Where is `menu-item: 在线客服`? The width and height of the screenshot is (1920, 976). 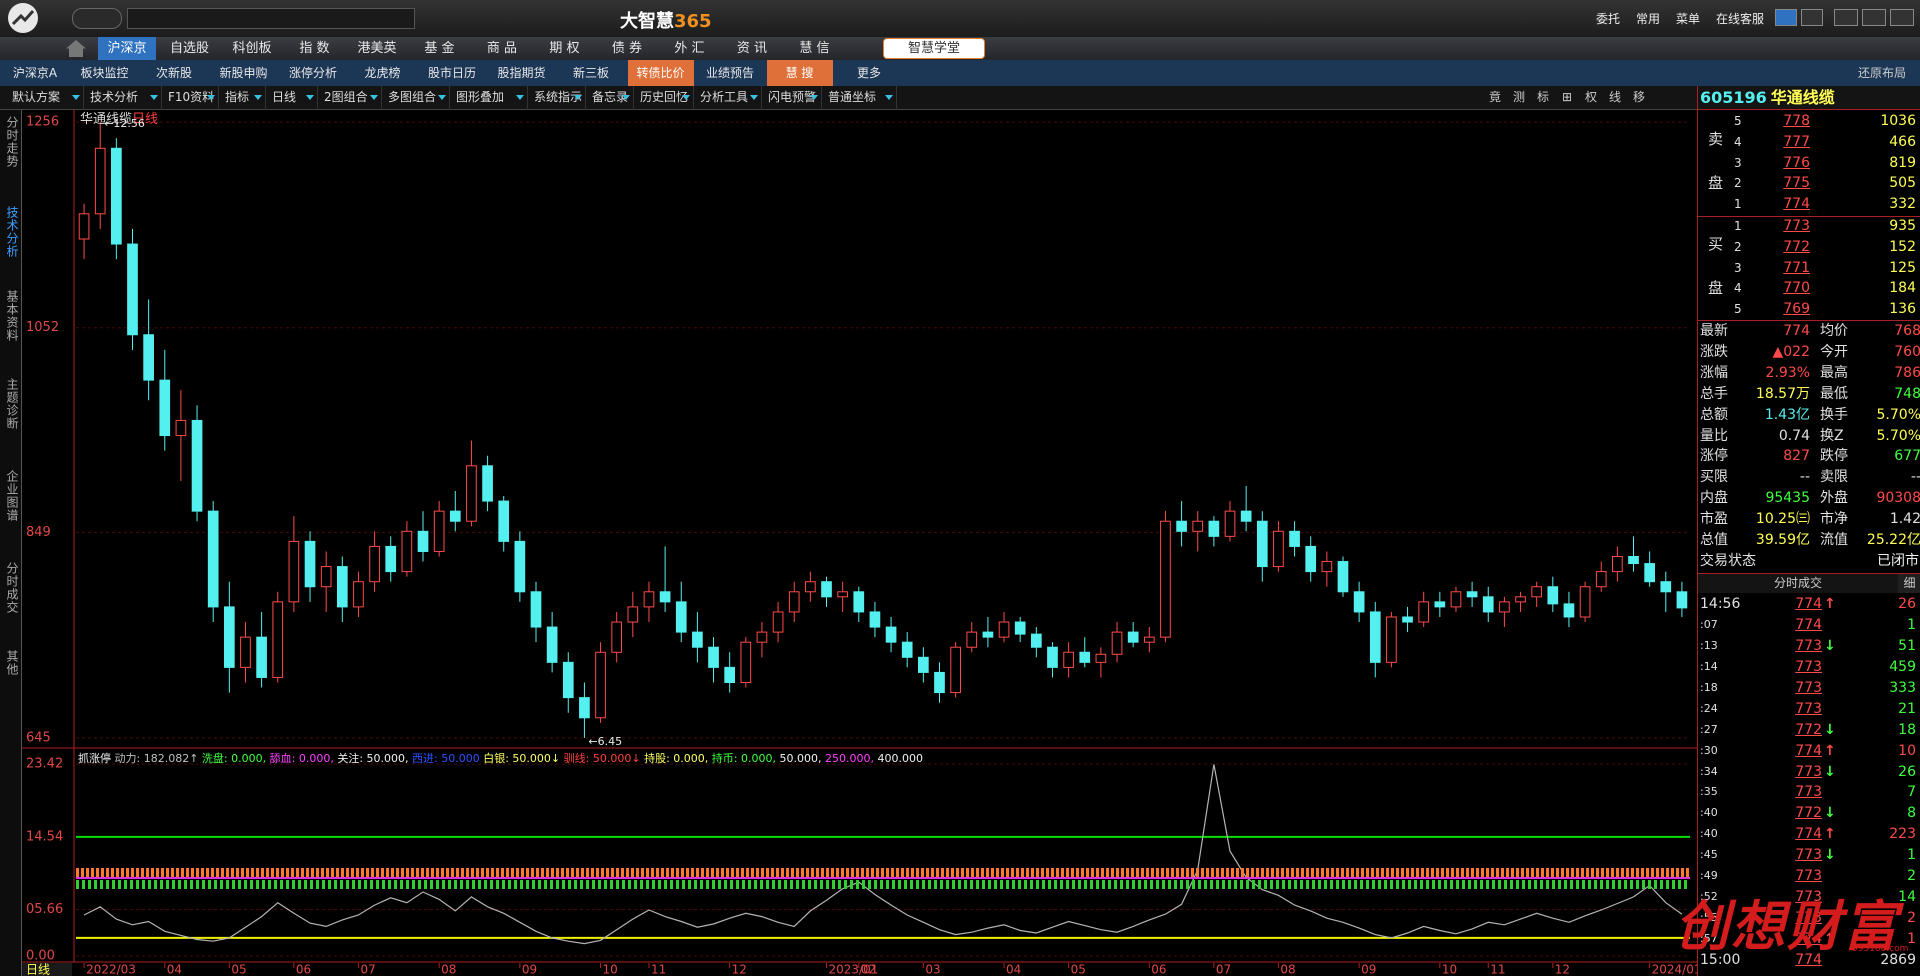
menu-item: 在线客服 is located at coordinates (1740, 19).